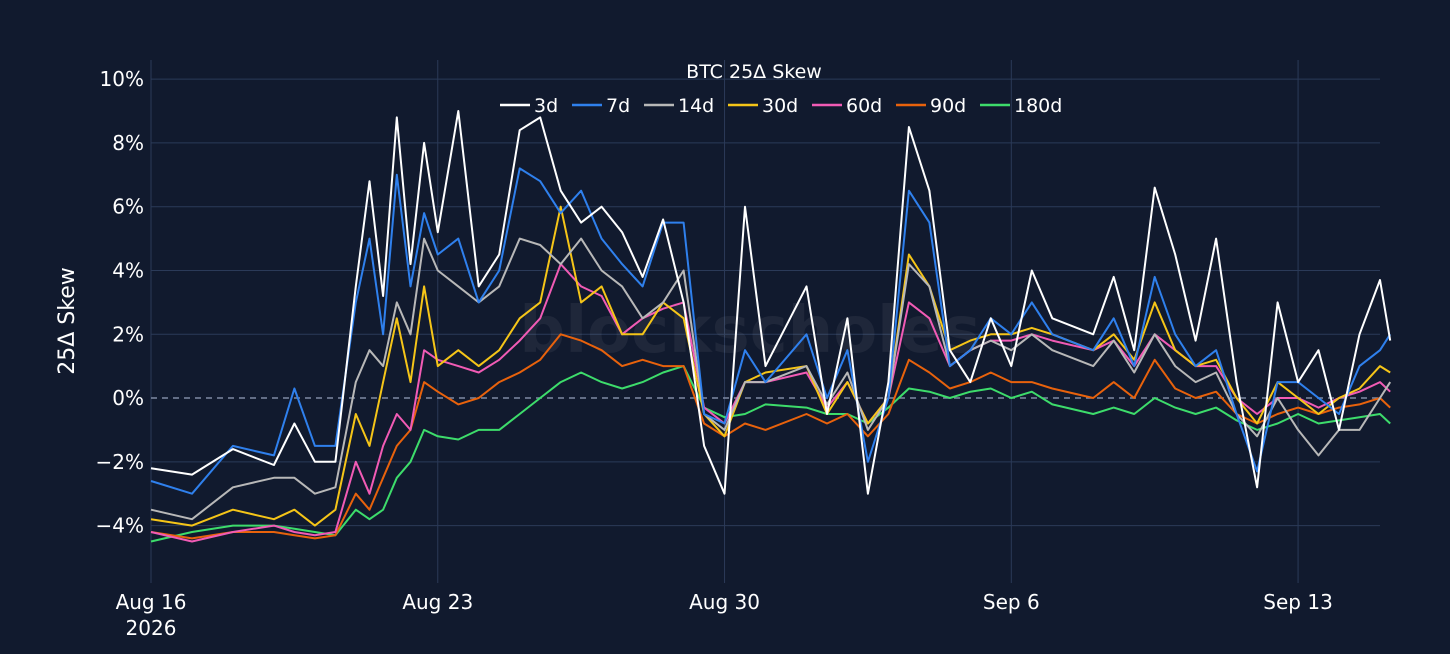 The width and height of the screenshot is (1450, 654). I want to click on y-tick-label: −4%, so click(120, 526).